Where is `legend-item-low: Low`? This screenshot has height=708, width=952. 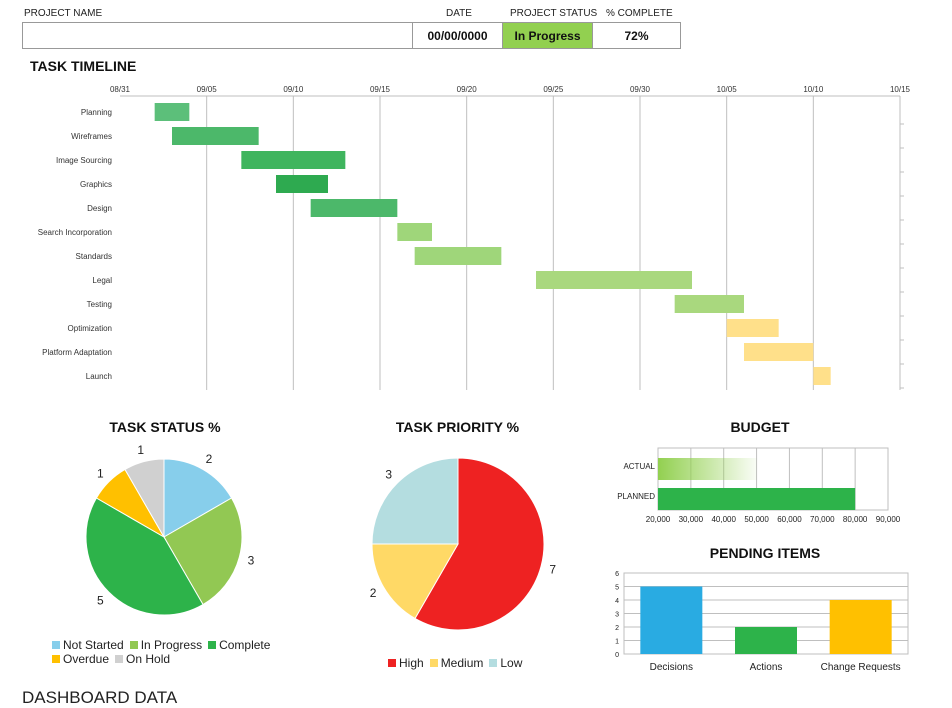 legend-item-low: Low is located at coordinates (505, 663).